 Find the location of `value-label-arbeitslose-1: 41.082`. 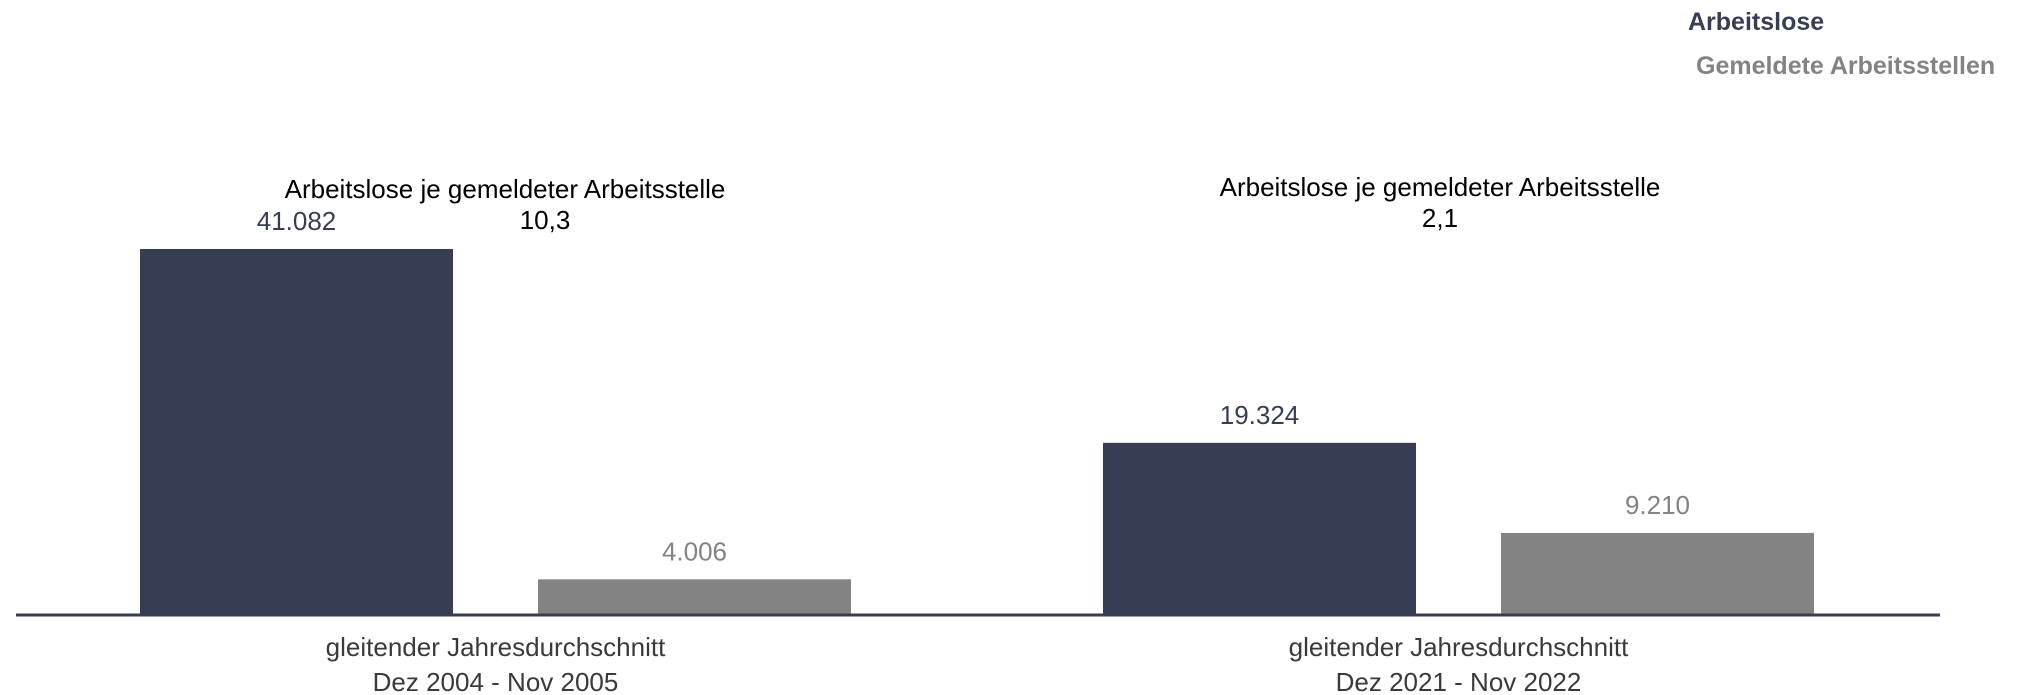

value-label-arbeitslose-1: 41.082 is located at coordinates (297, 221).